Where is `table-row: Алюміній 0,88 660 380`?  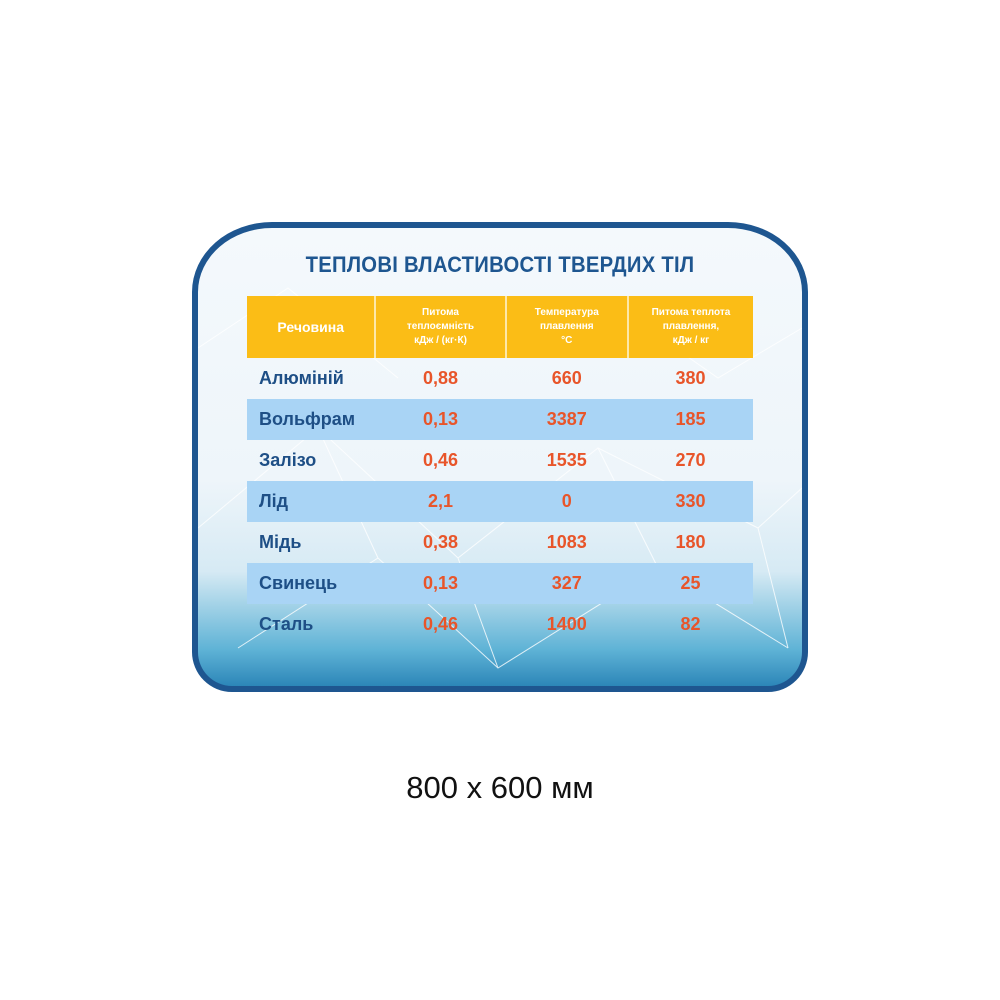
table-row: Алюміній 0,88 660 380 is located at coordinates (500, 378).